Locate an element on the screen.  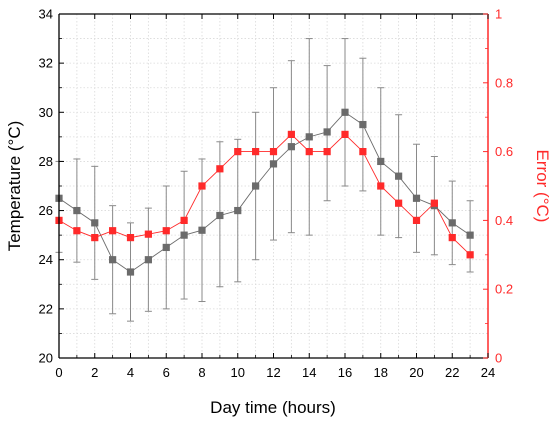
x-tick-label: 12 is located at coordinates (273, 372).